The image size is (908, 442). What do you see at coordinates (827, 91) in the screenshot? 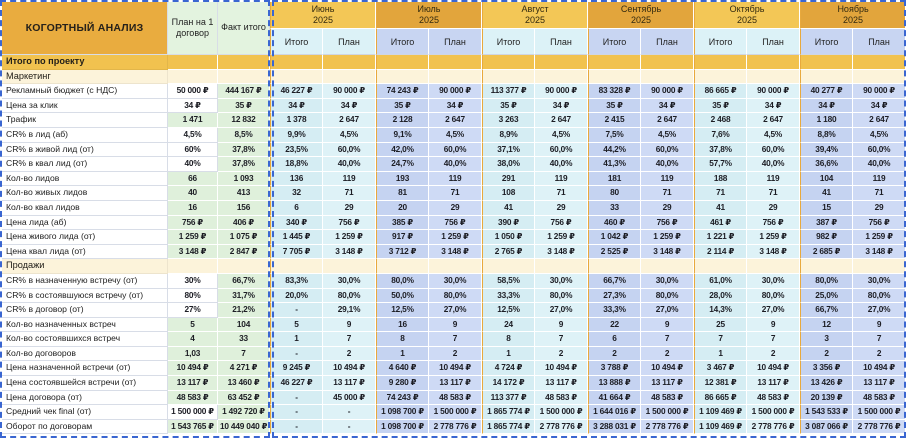
I see `month-value-cell: 40 277 ₽` at bounding box center [827, 91].